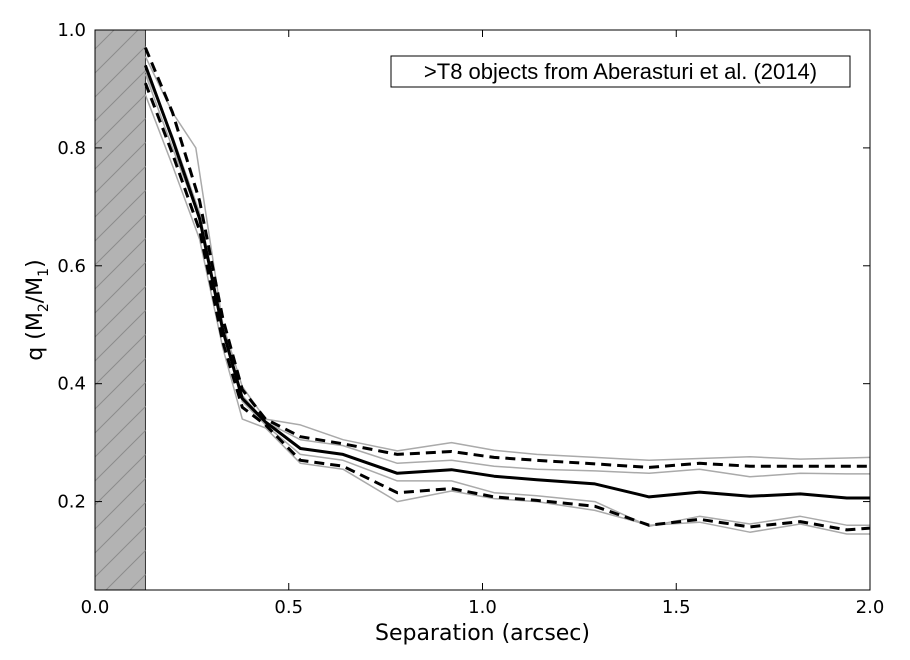 The image size is (910, 660). I want to click on y-tick-label: 0.4, so click(71, 384).